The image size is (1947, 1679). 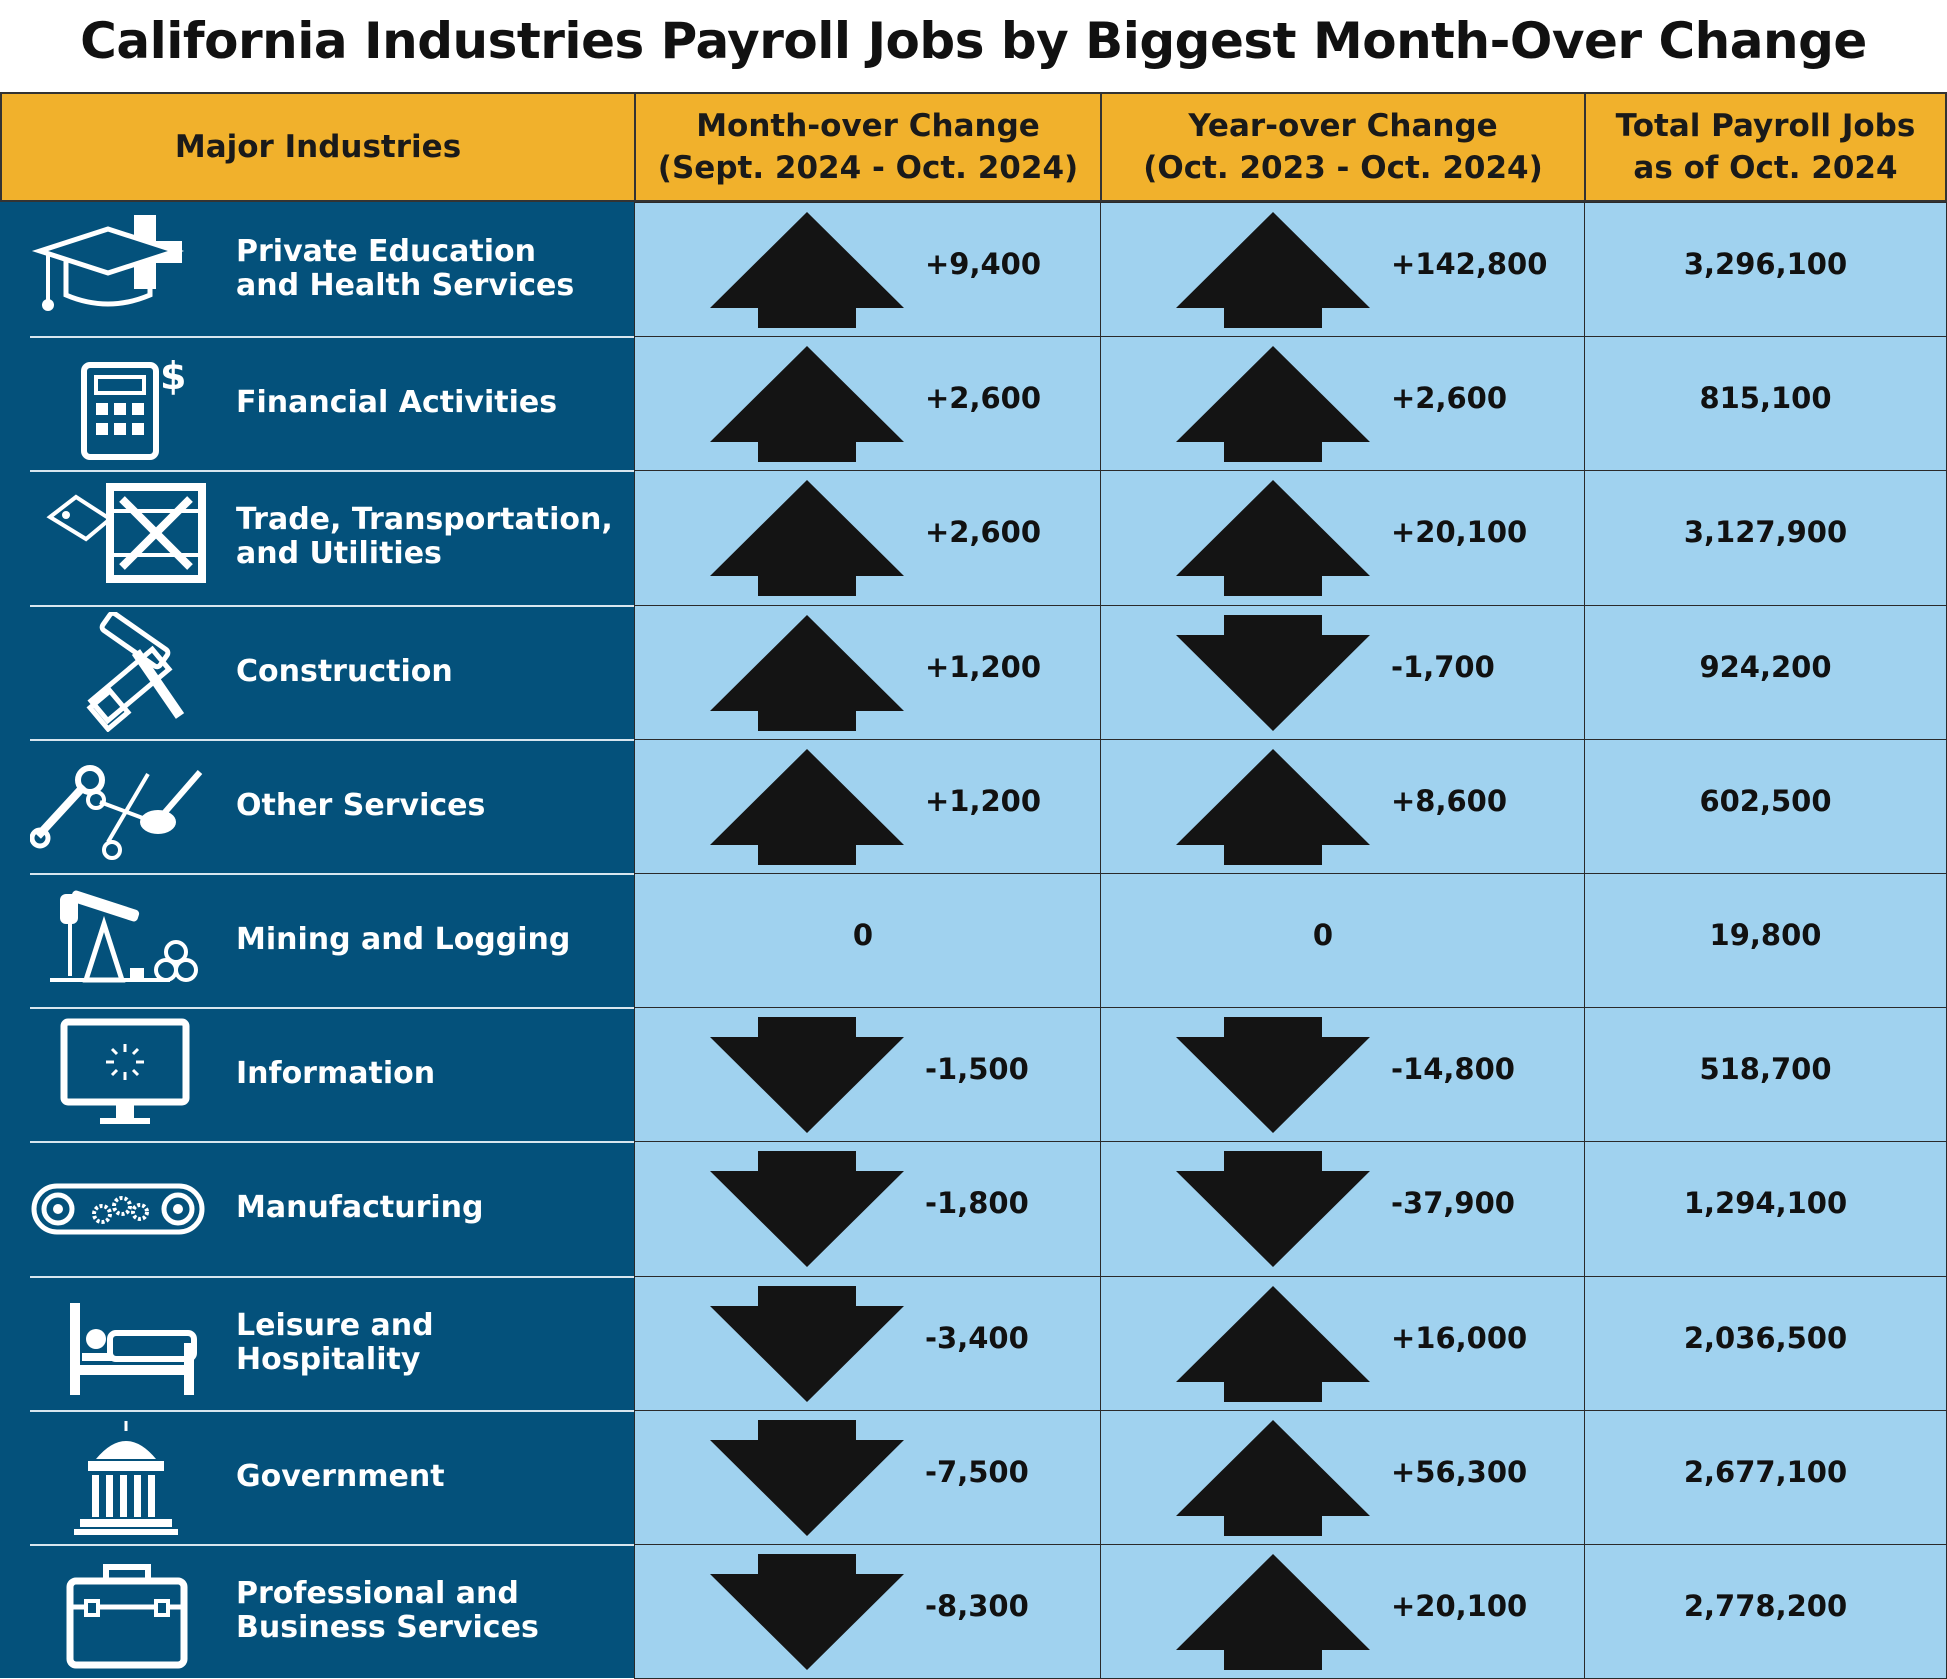 I want to click on industry-name-line1: Financial Activities, so click(x=397, y=403).